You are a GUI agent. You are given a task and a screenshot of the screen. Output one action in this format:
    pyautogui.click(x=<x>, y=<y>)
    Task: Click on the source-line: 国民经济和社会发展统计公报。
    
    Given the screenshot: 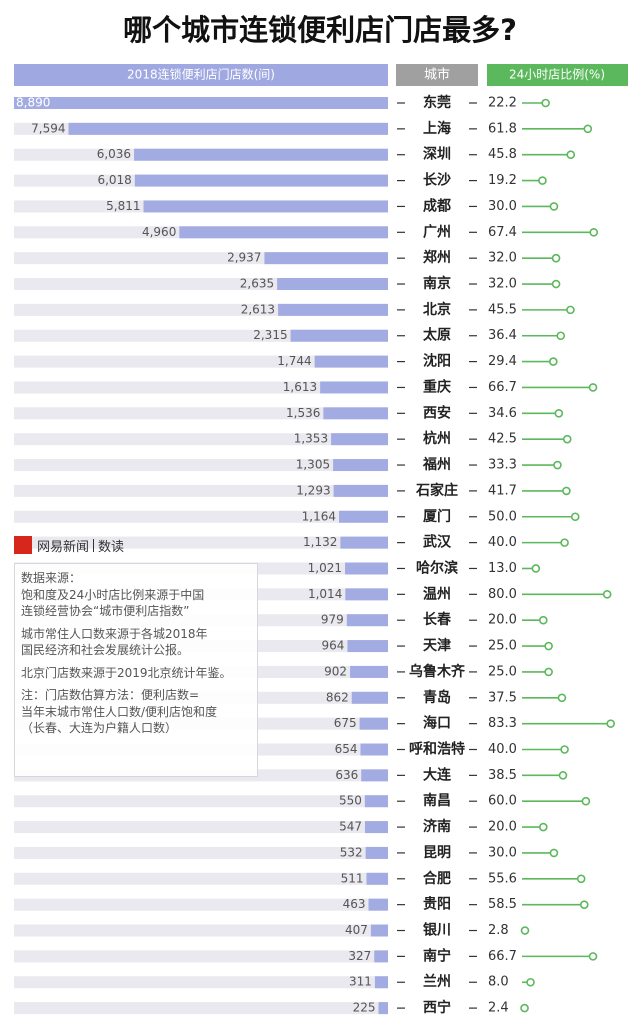 What is the action you would take?
    pyautogui.click(x=105, y=650)
    